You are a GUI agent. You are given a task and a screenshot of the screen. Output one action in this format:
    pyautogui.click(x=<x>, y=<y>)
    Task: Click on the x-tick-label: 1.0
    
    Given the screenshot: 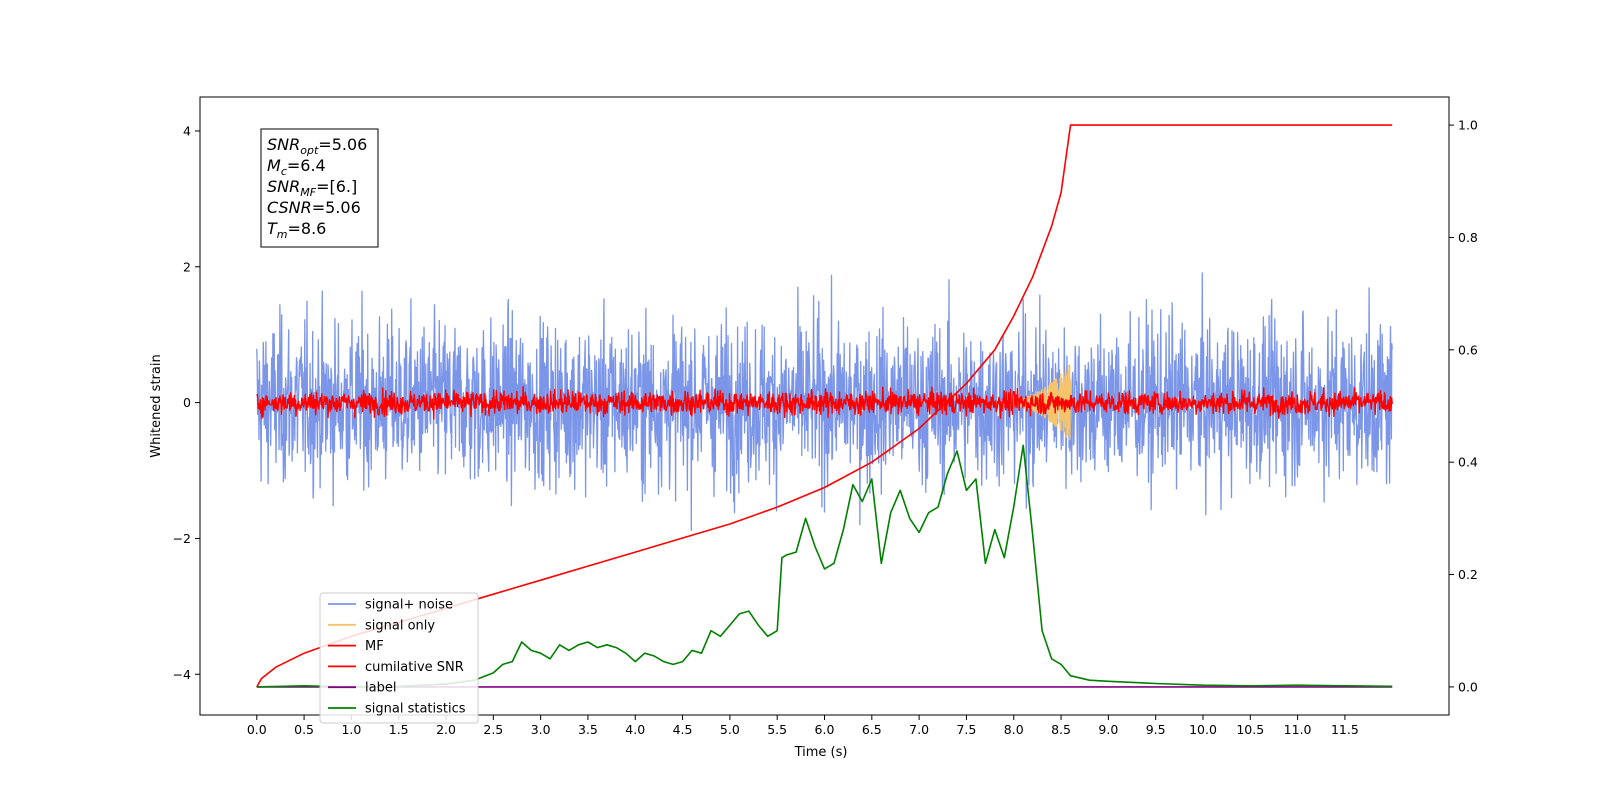 What is the action you would take?
    pyautogui.click(x=351, y=729)
    